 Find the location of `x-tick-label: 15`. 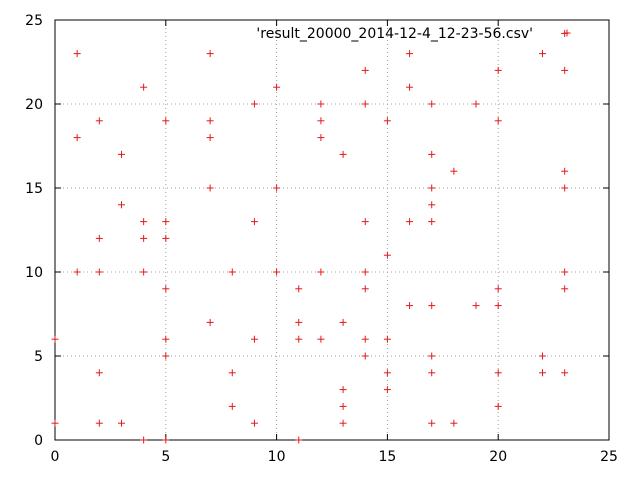

x-tick-label: 15 is located at coordinates (387, 457).